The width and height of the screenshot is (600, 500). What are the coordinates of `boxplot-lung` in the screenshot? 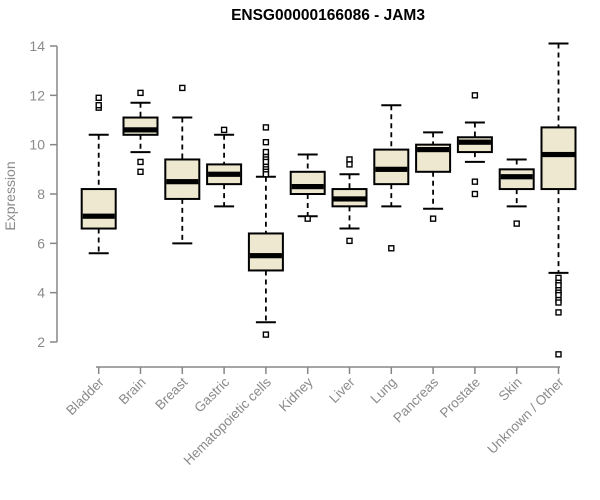 It's located at (391, 178).